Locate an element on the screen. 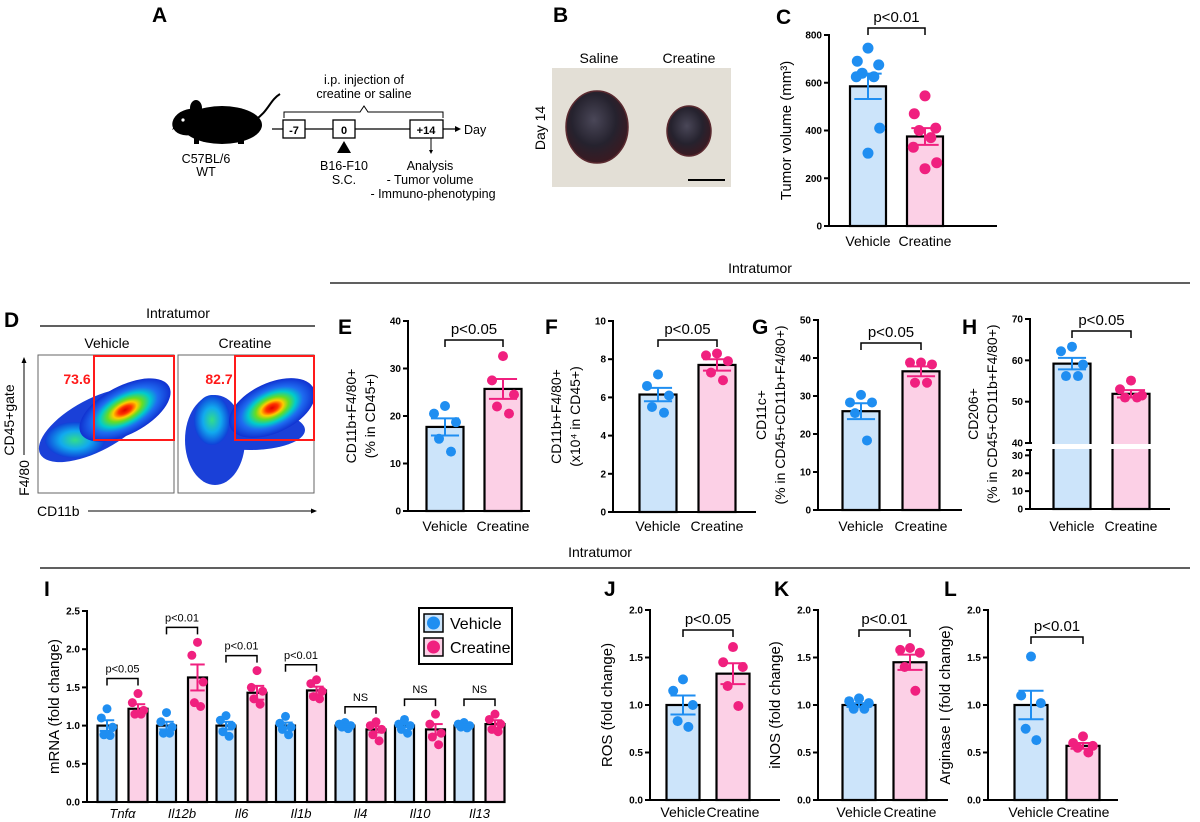 Image resolution: width=1200 pixels, height=822 pixels. significance-label: p<0.05 is located at coordinates (687, 329).